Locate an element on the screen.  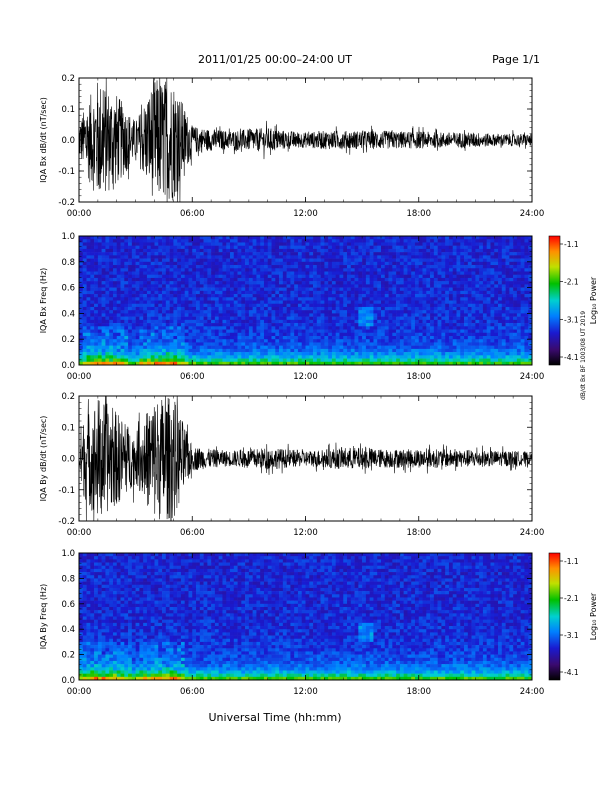
y-axis-label: IQA By Freq (Hz) is located at coordinates (43, 617).